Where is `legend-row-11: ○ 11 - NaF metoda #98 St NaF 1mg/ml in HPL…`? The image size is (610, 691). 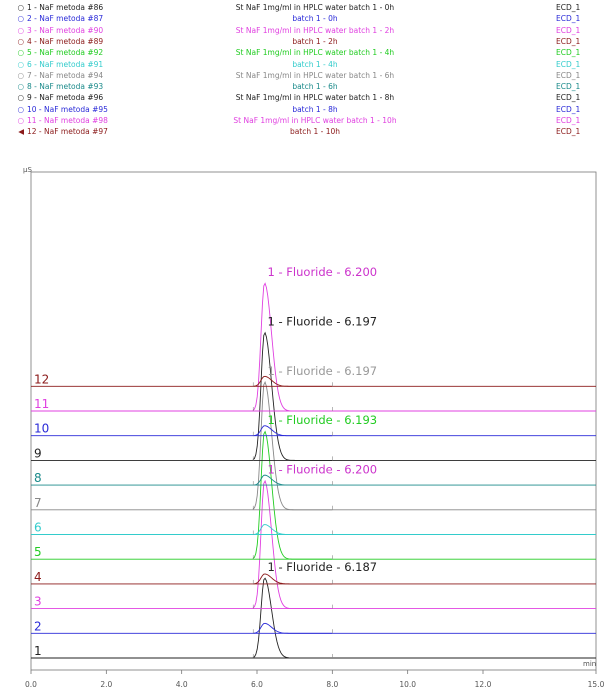
legend-row-11: ○ 11 - NaF metoda #98 St NaF 1mg/ml in HPL… is located at coordinates (305, 120).